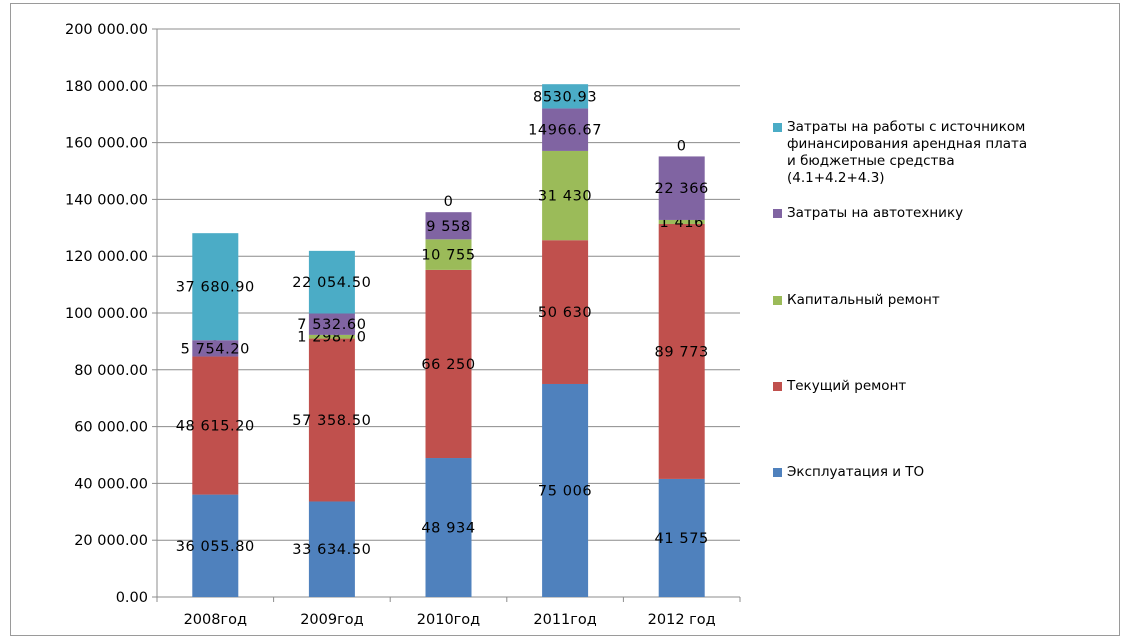  What do you see at coordinates (106, 144) in the screenshot?
I see `y-tick-label: 160 000.00` at bounding box center [106, 144].